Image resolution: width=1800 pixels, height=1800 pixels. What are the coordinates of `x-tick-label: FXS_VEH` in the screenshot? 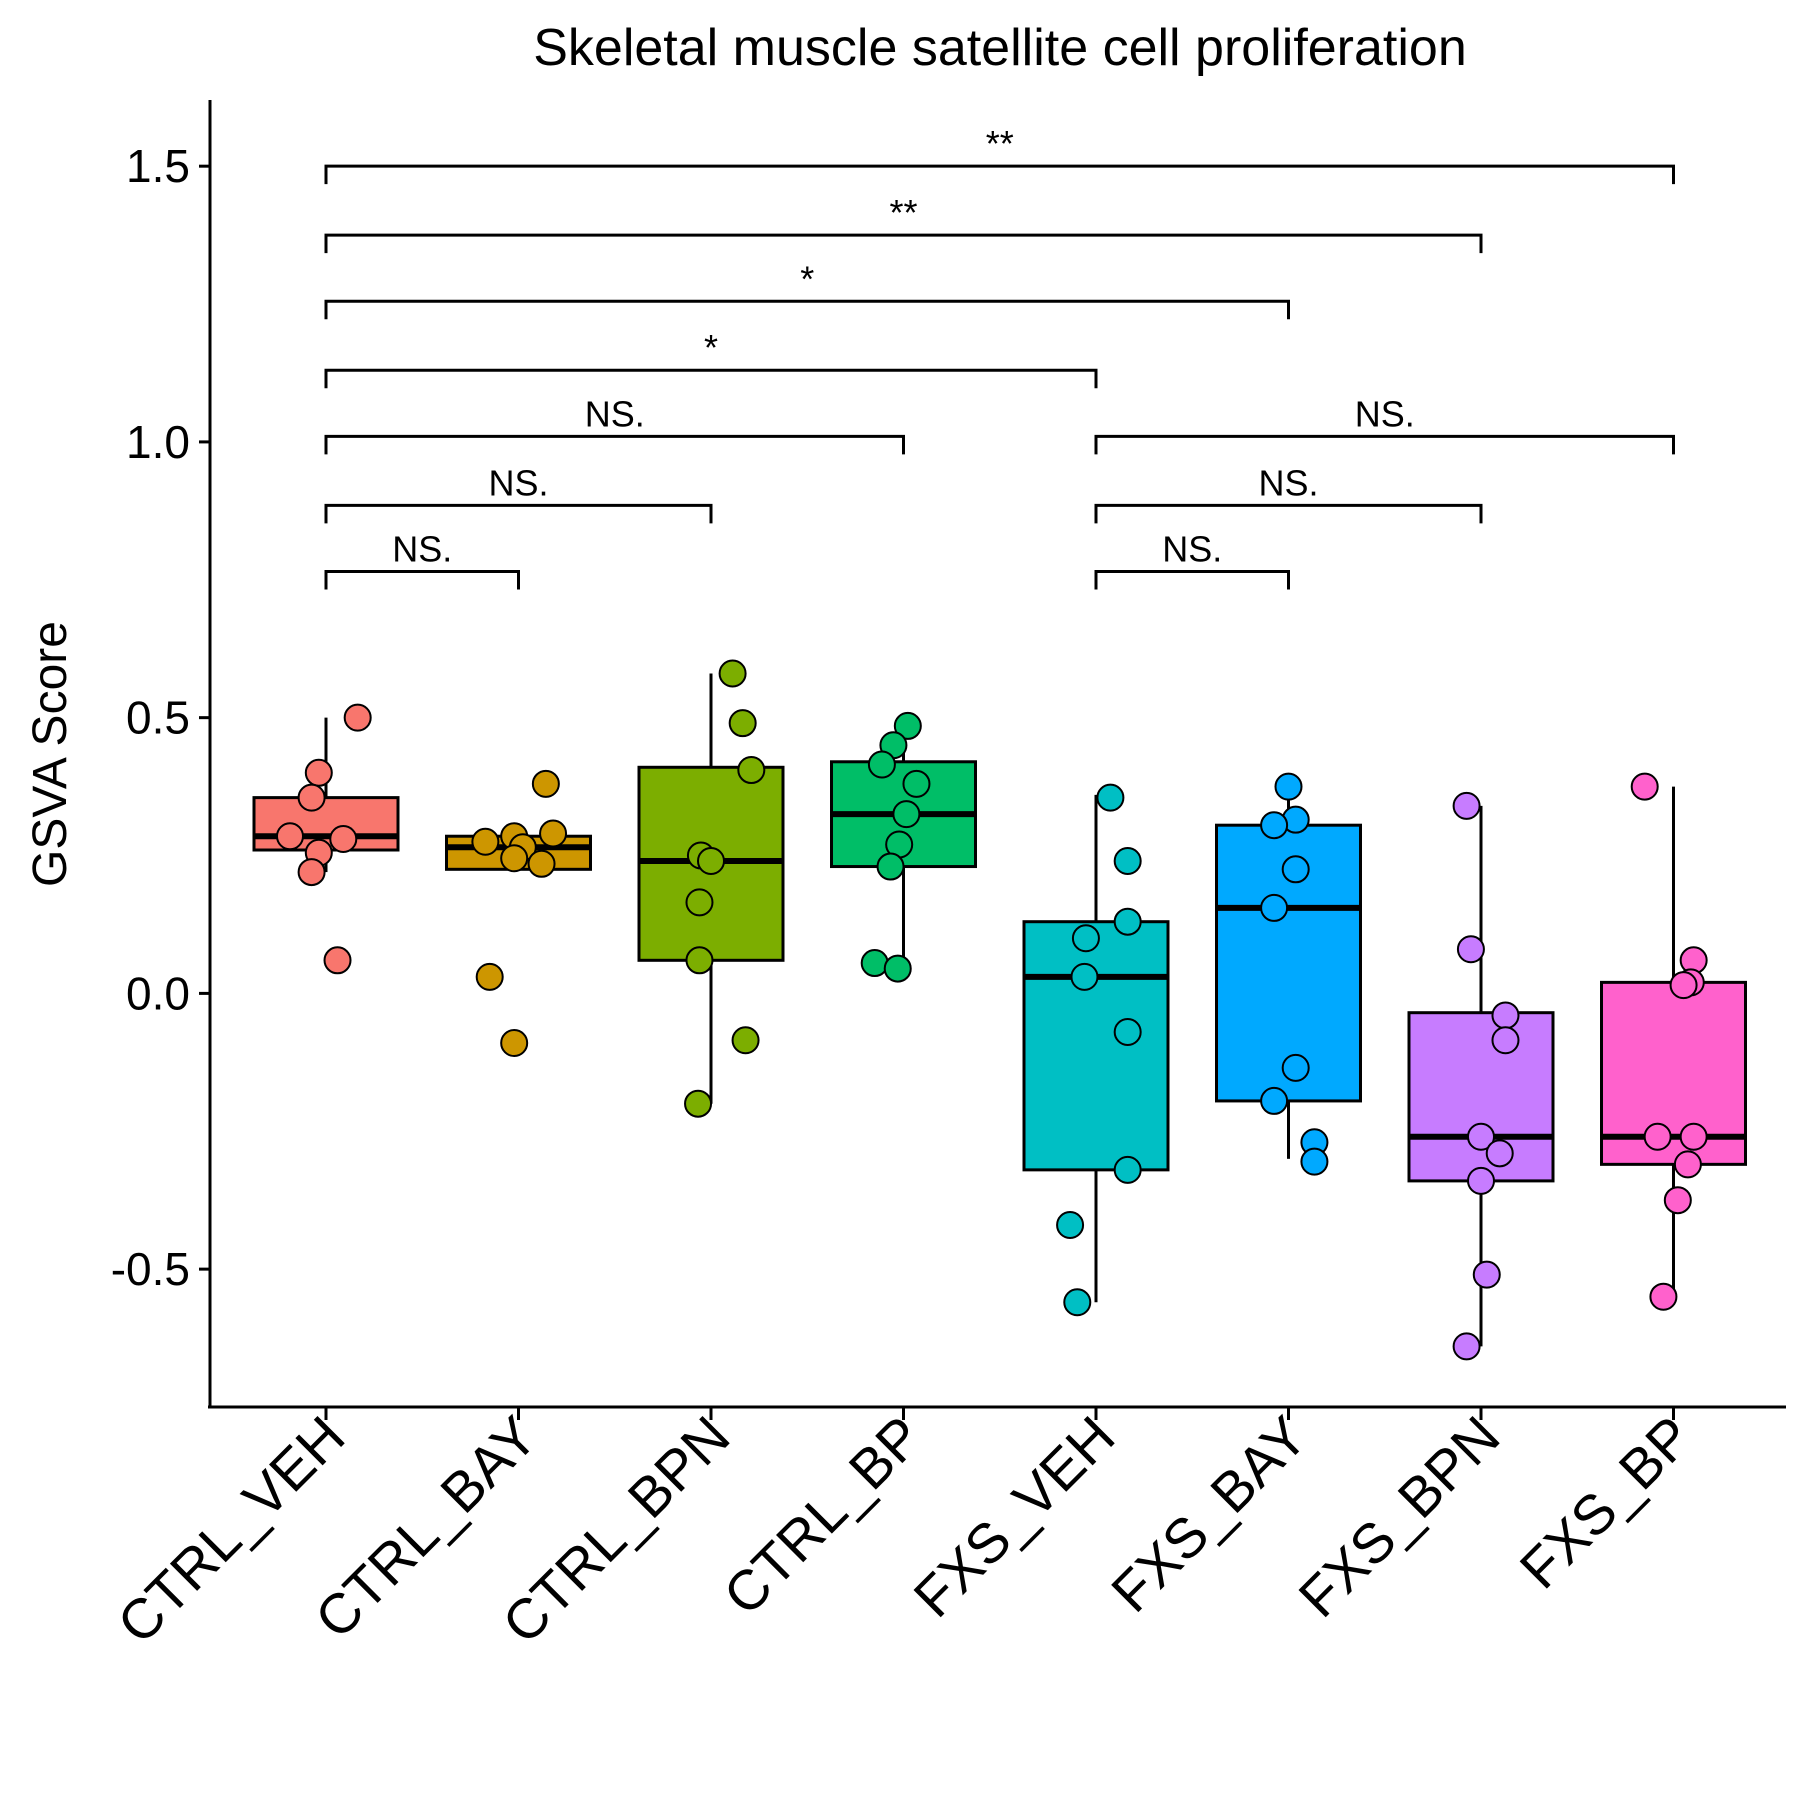 It's located at (1013, 1516).